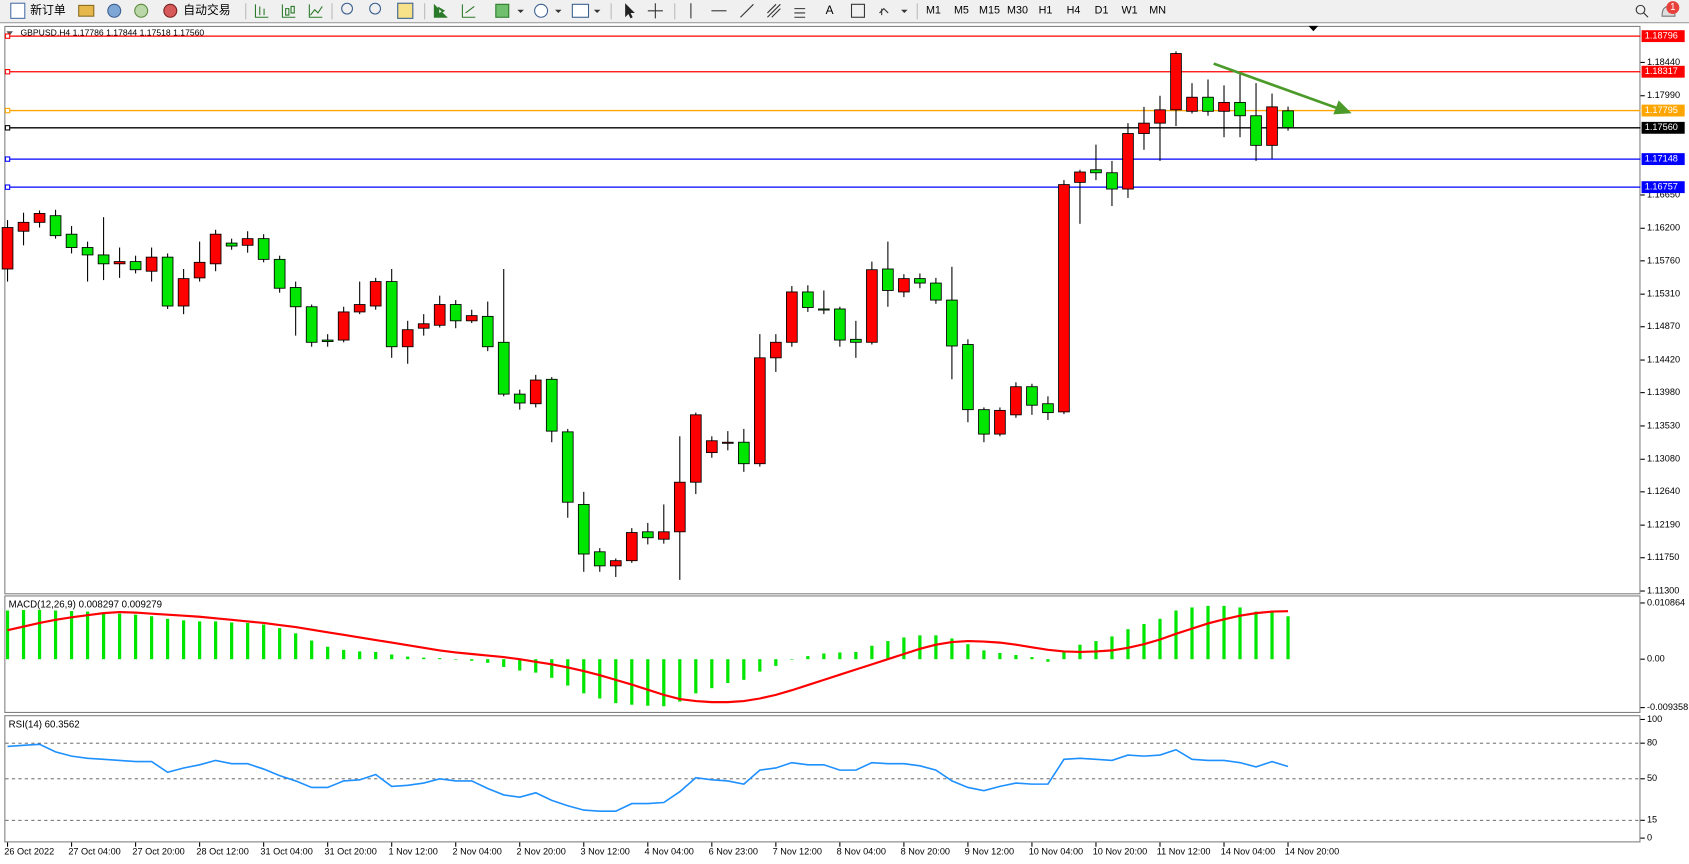  Describe the element at coordinates (1046, 11) in the screenshot. I see `timeframe-button: H1` at that location.